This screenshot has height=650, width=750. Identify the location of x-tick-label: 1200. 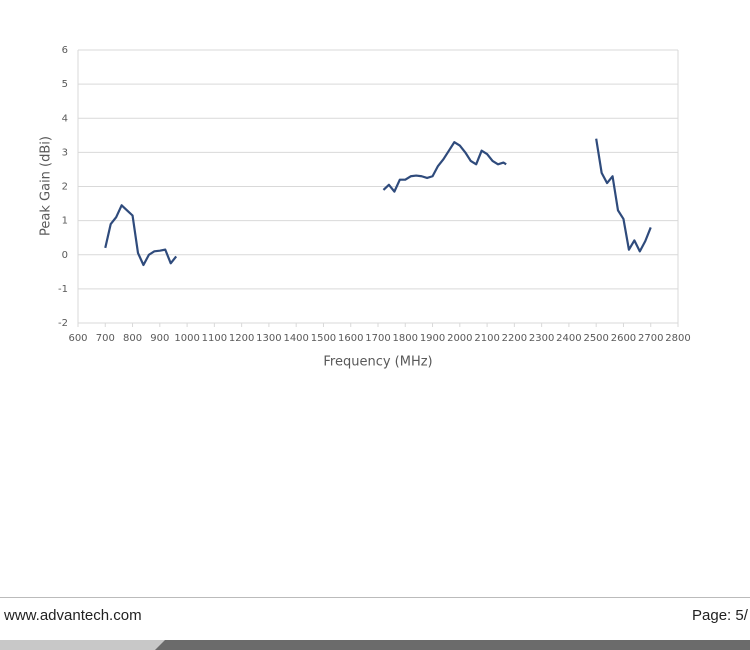
(241, 338).